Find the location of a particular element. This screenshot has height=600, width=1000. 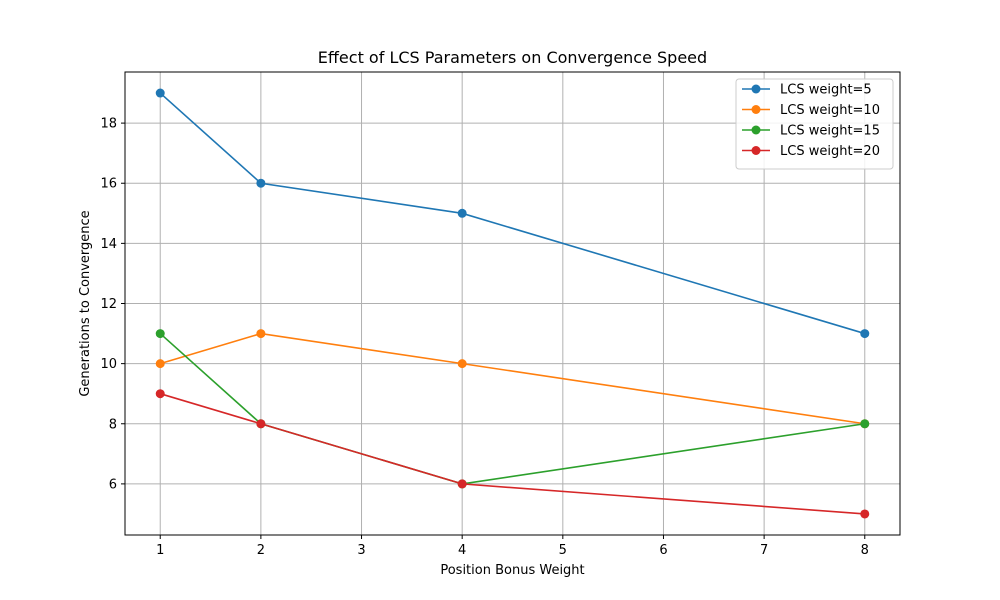

legend-box is located at coordinates (814, 124).